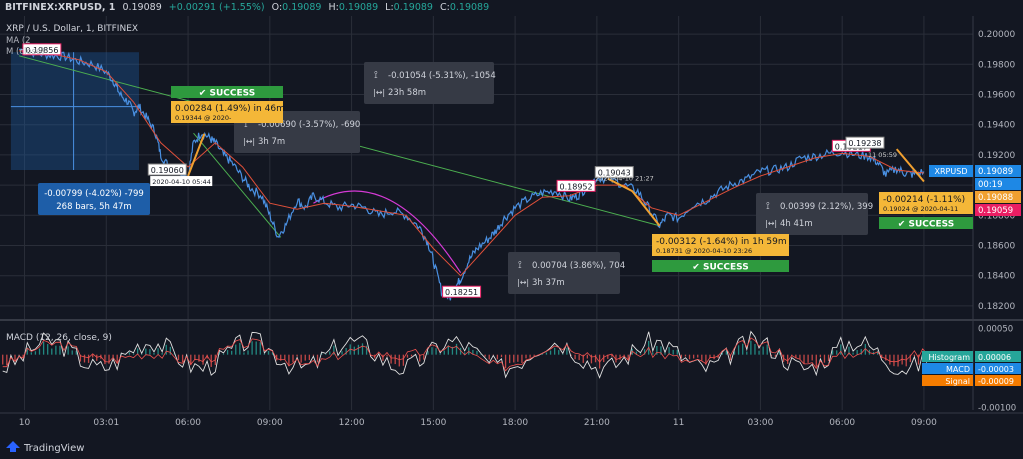 This screenshot has width=1023, height=459. What do you see at coordinates (25, 423) in the screenshot?
I see `time-tick-label: 10` at bounding box center [25, 423].